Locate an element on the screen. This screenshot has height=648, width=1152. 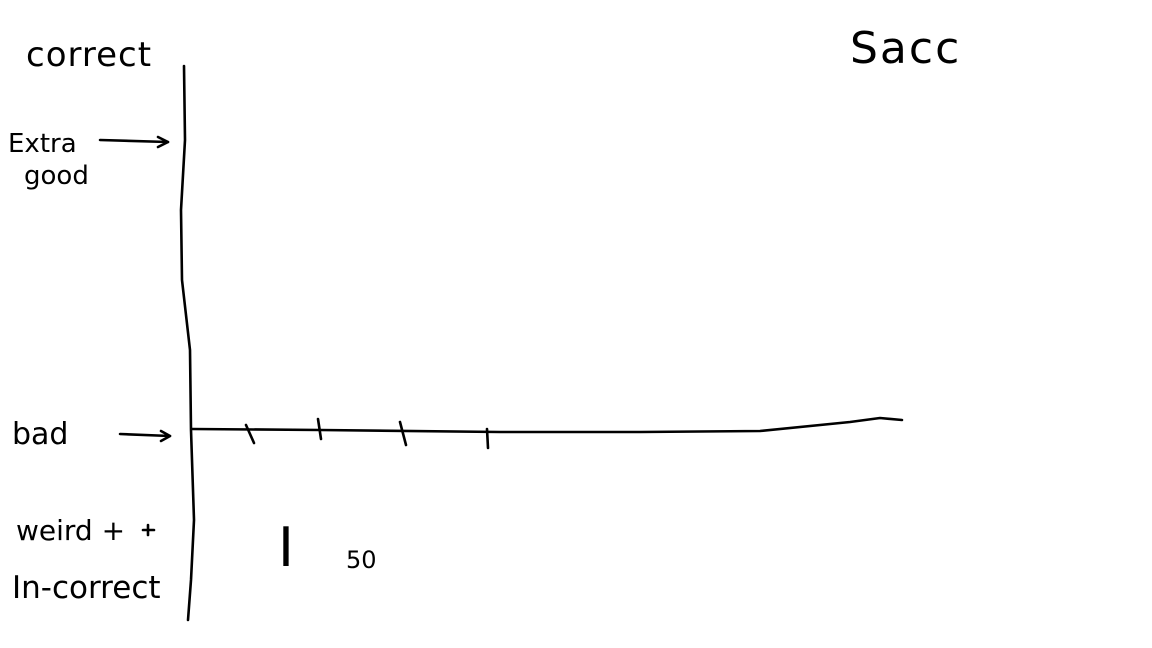
arrow-weird is located at coordinates (148, 530).